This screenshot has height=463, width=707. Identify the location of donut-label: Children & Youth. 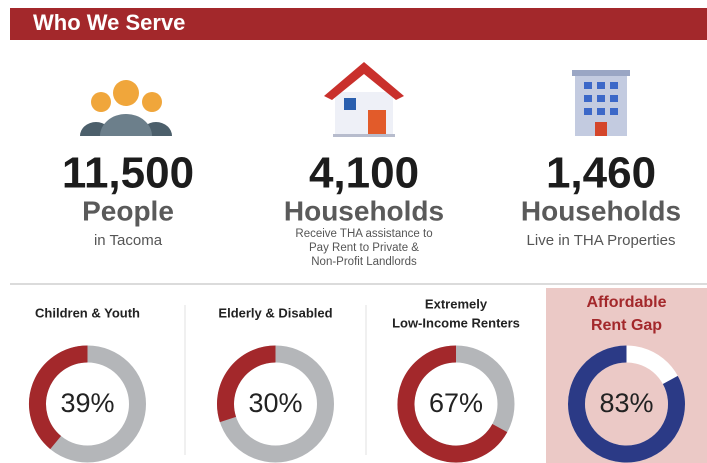
(87, 312).